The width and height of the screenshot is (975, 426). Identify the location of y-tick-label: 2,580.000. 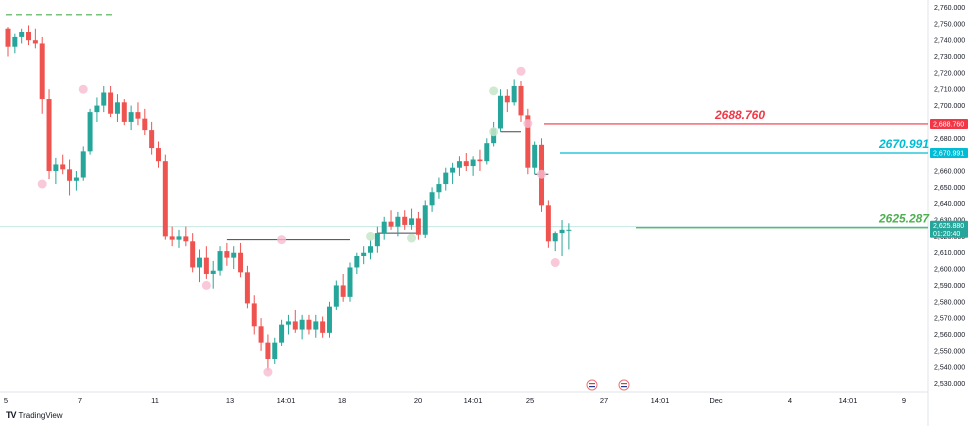
(949, 302).